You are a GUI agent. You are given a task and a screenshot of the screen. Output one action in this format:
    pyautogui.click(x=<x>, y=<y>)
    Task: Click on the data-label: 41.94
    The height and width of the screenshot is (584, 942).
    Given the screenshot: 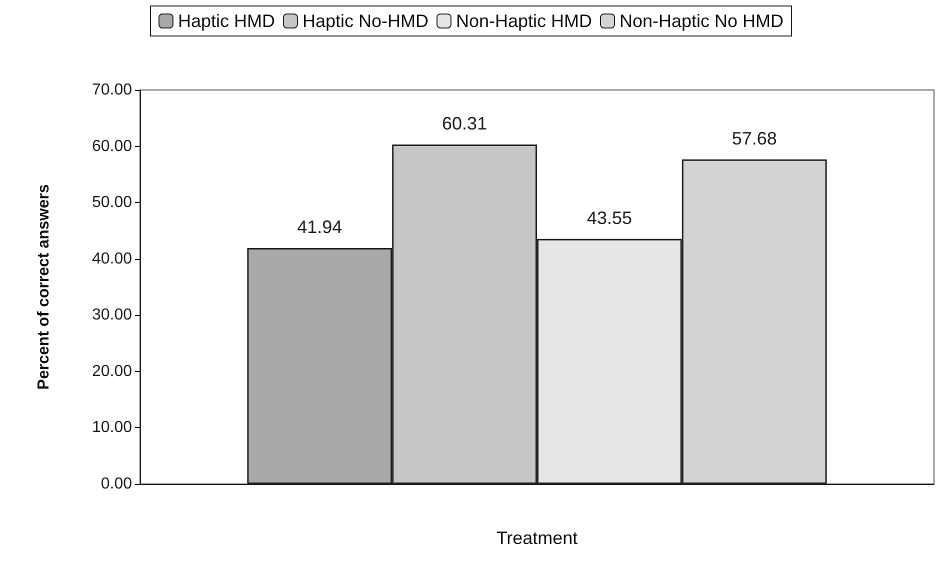 What is the action you would take?
    pyautogui.click(x=319, y=226)
    